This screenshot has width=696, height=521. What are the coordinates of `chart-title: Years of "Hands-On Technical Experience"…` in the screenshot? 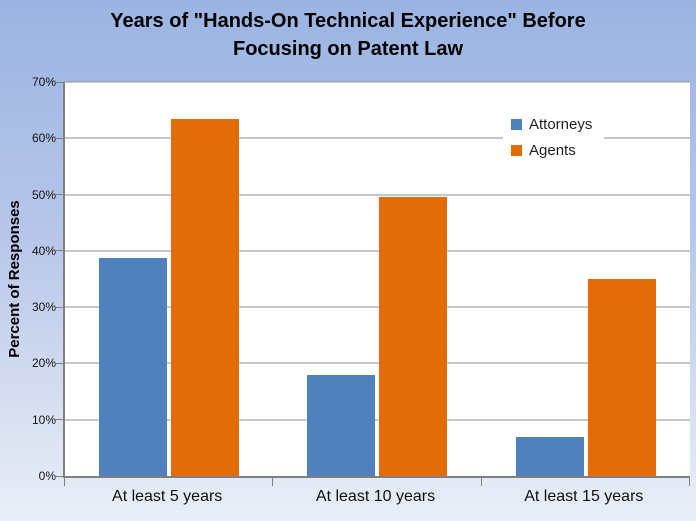 It's located at (348, 35).